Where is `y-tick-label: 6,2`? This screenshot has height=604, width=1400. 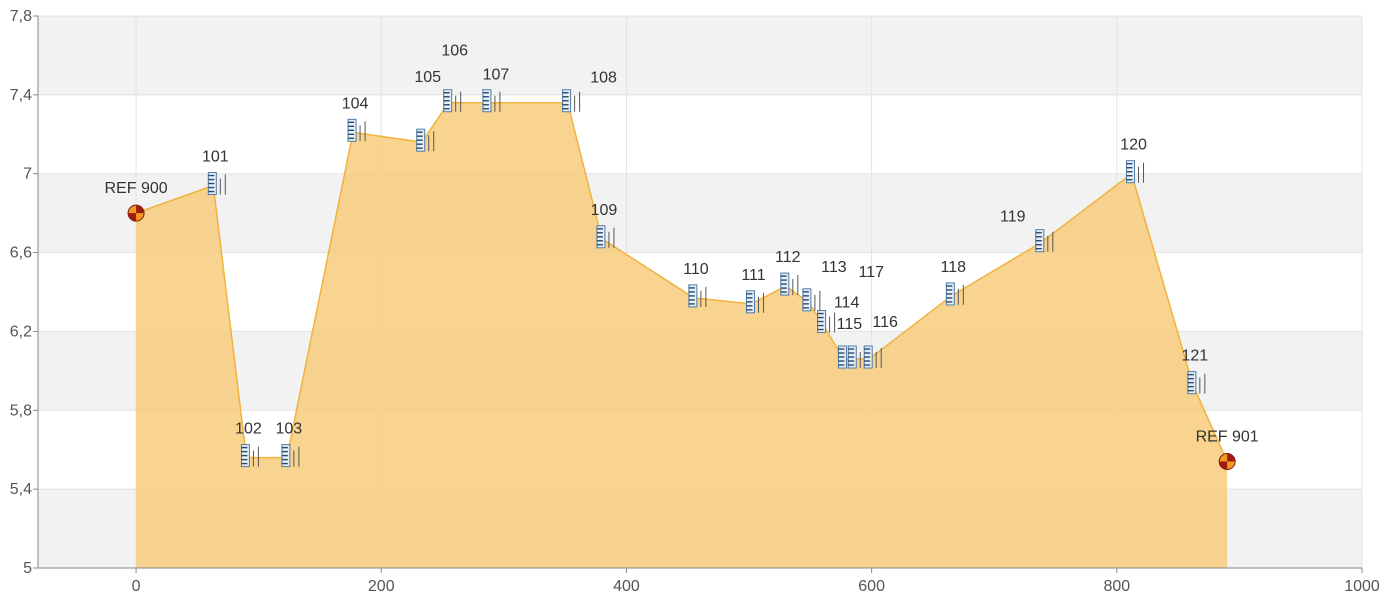
y-tick-label: 6,2 is located at coordinates (21, 331).